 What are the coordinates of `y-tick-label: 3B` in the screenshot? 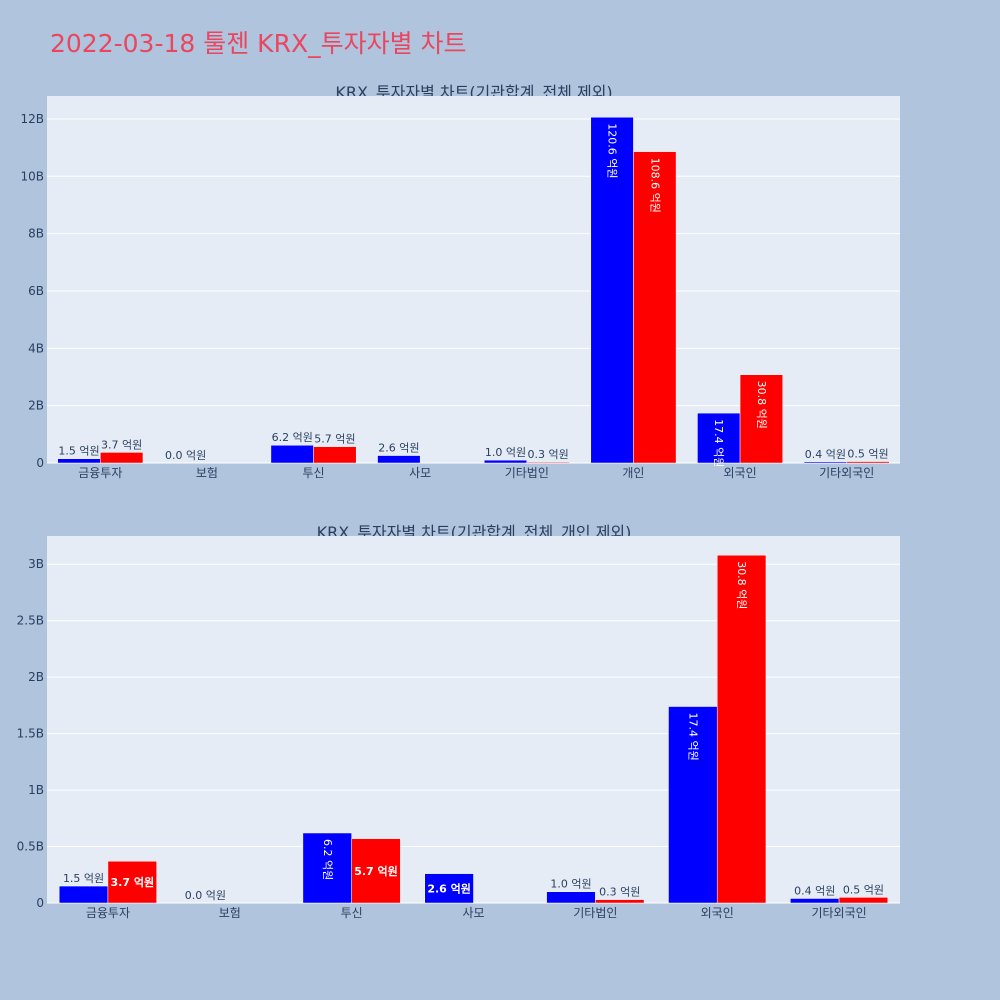 It's located at (36, 564).